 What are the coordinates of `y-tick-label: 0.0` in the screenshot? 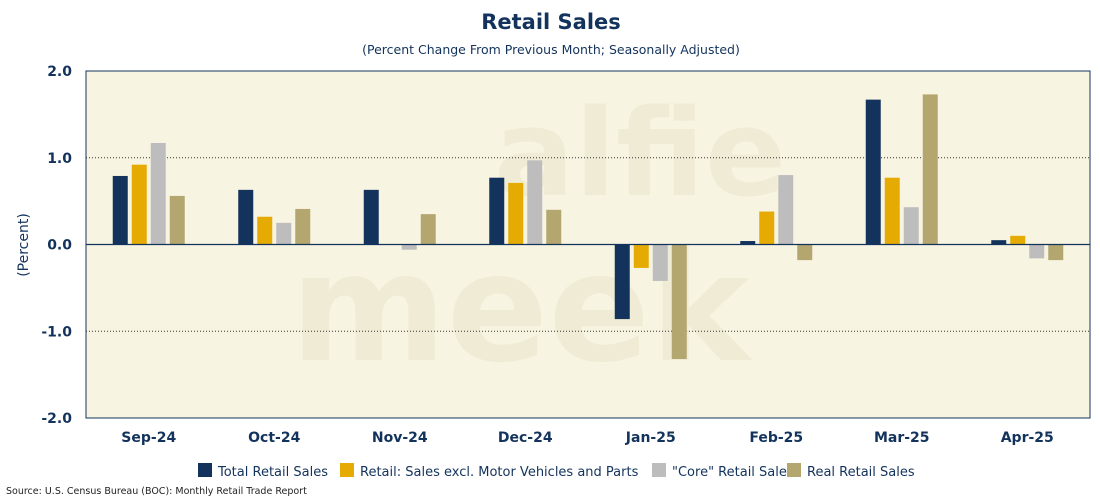 It's located at (59, 246).